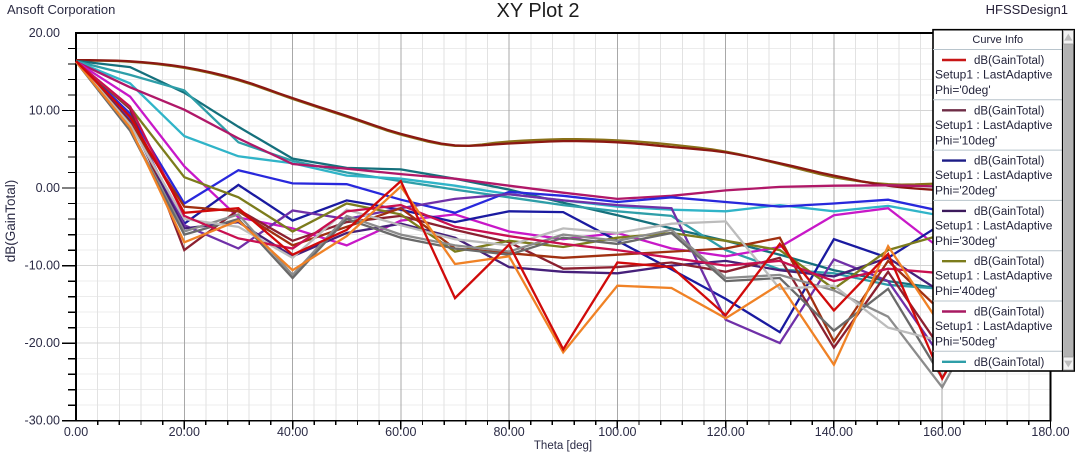 This screenshot has height=462, width=1080. Describe the element at coordinates (1050, 432) in the screenshot. I see `svg-text: 180.00` at that location.